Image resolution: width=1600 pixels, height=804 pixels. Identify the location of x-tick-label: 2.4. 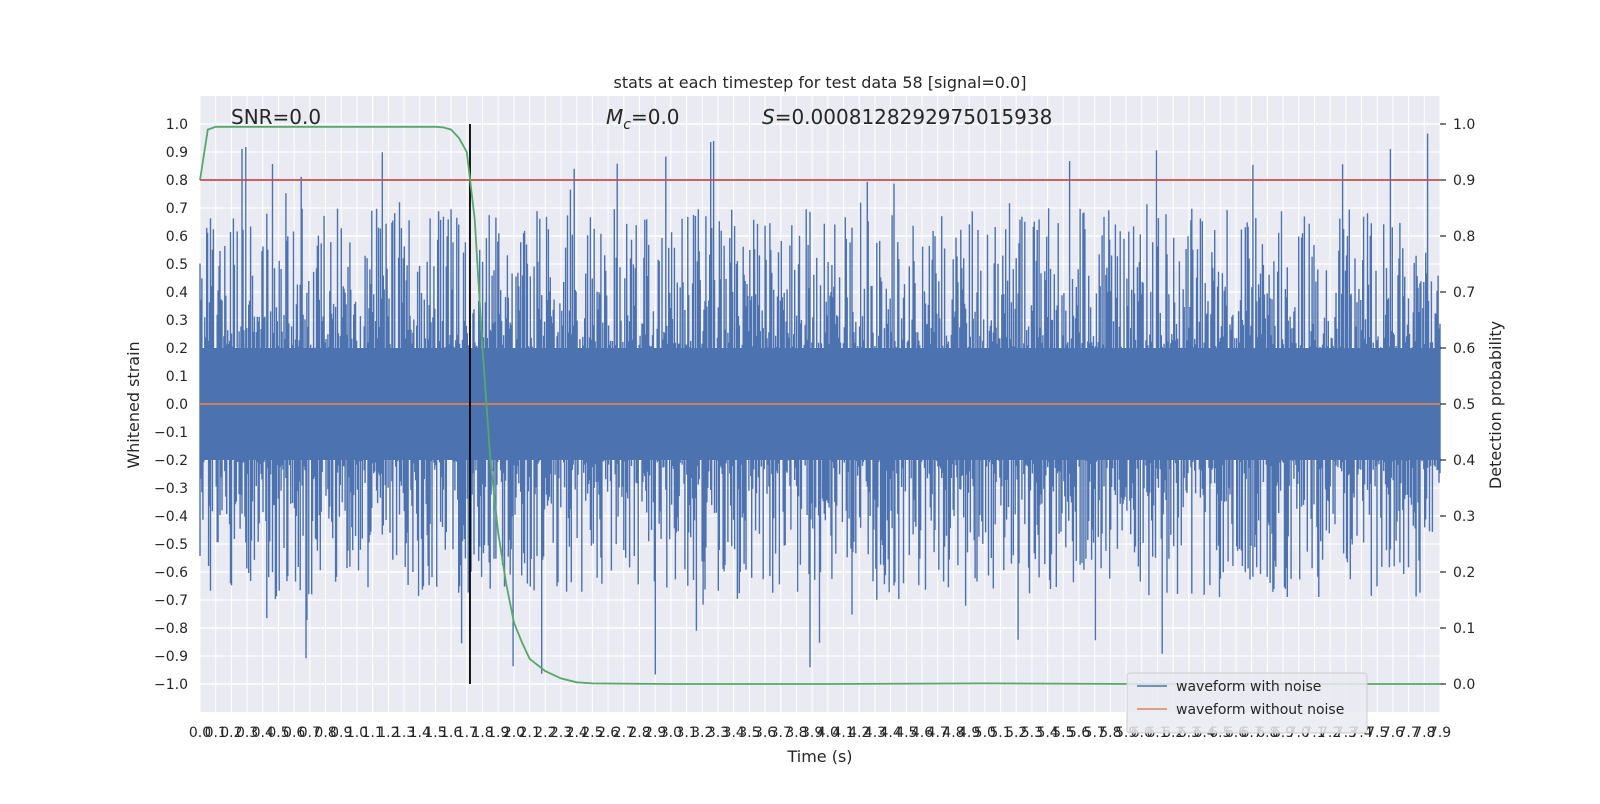
(577, 733).